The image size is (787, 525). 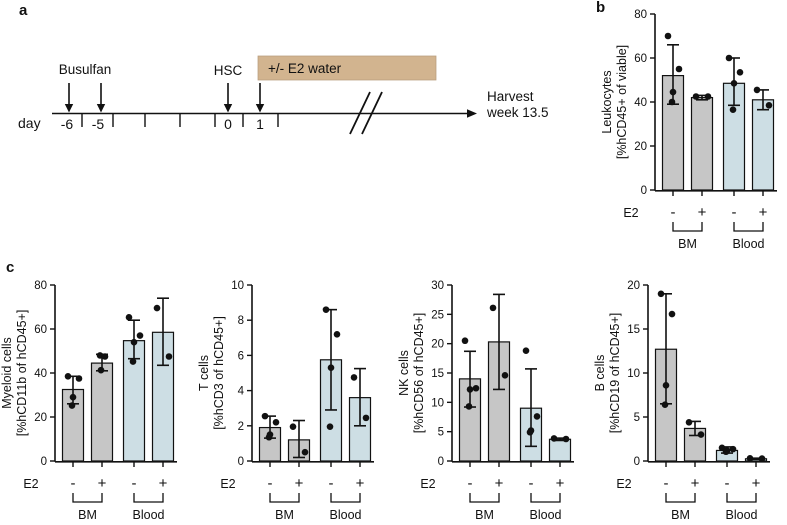 What do you see at coordinates (305, 68) in the screenshot?
I see `e2-water-band-label: +/- E2 water` at bounding box center [305, 68].